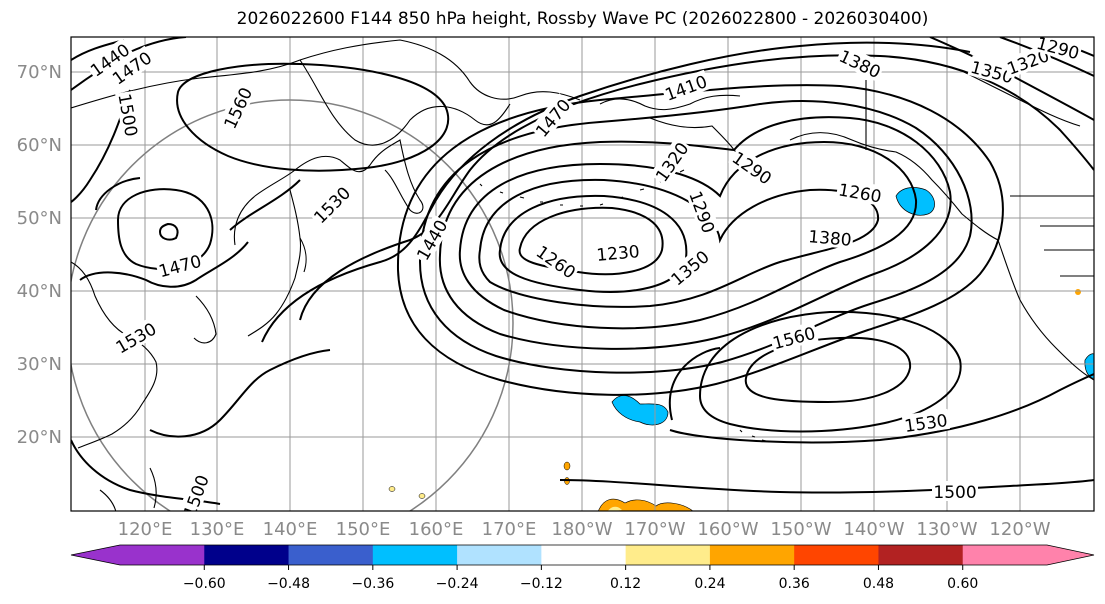 The image size is (1105, 604). I want to click on contour-label: 1500, so click(954, 493).